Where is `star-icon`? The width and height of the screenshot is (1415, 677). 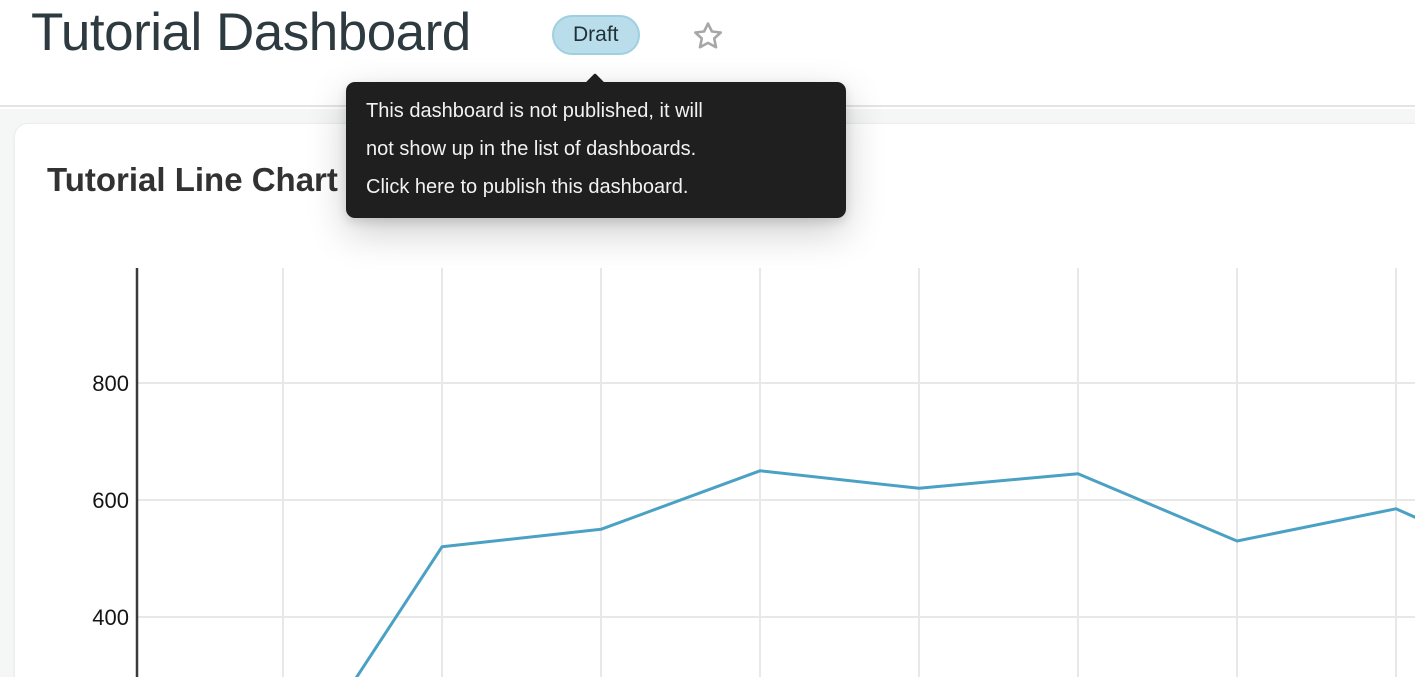
star-icon is located at coordinates (708, 36).